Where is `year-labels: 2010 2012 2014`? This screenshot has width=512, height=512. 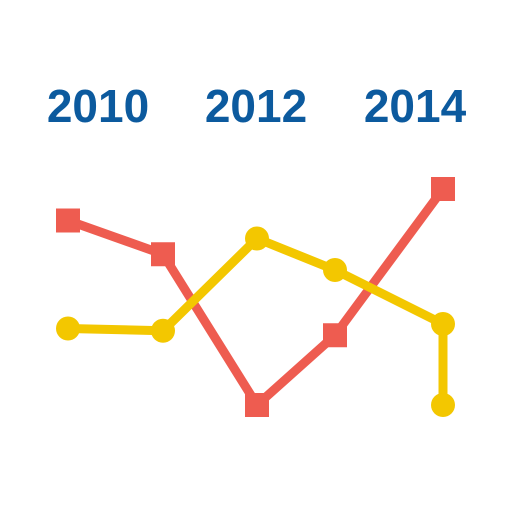 year-labels: 2010 2012 2014 is located at coordinates (257, 106).